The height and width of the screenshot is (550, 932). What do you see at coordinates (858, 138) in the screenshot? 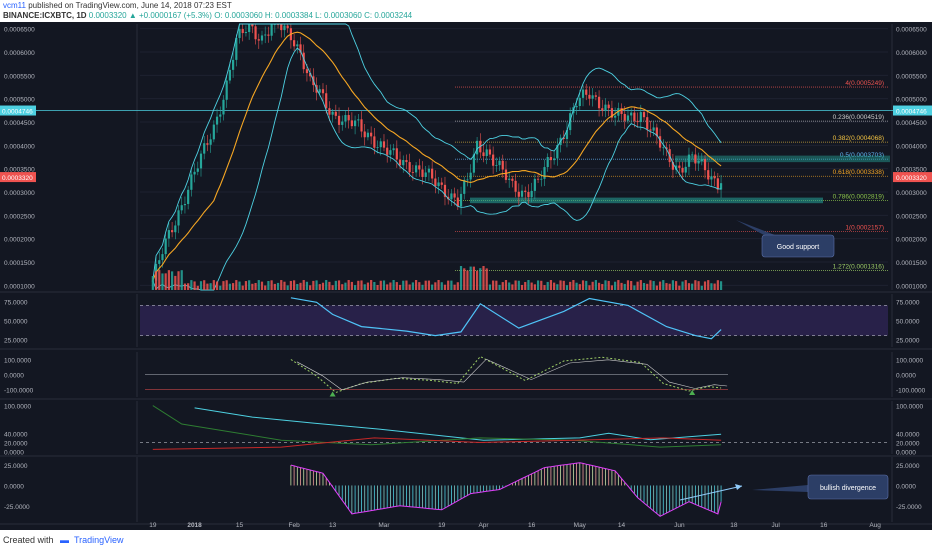
I see `fib-level-label: 0.382(0.0004068)` at bounding box center [858, 138].